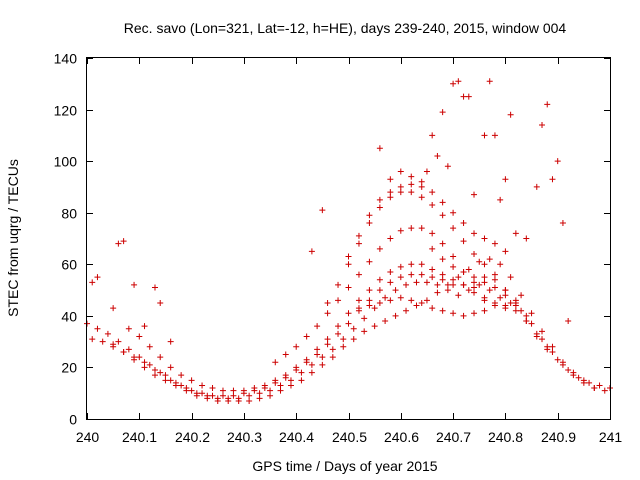  What do you see at coordinates (349, 437) in the screenshot?
I see `x-tick-label: 240.5` at bounding box center [349, 437].